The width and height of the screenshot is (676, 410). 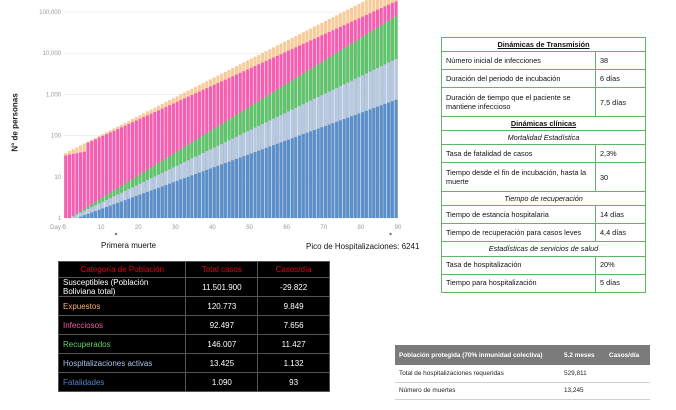 I want to click on y-tick-label: 1, so click(x=60, y=219).